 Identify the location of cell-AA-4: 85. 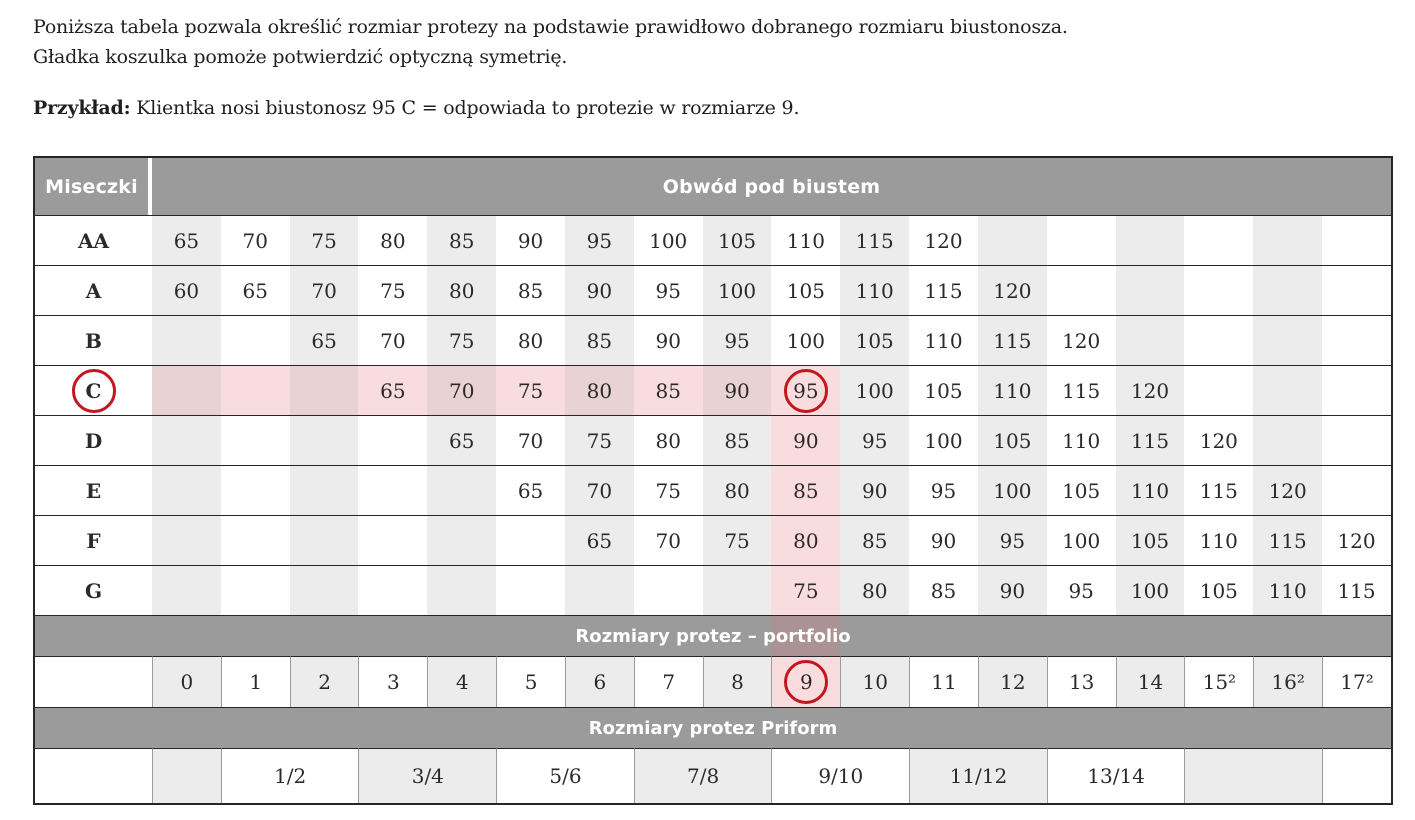
(462, 240).